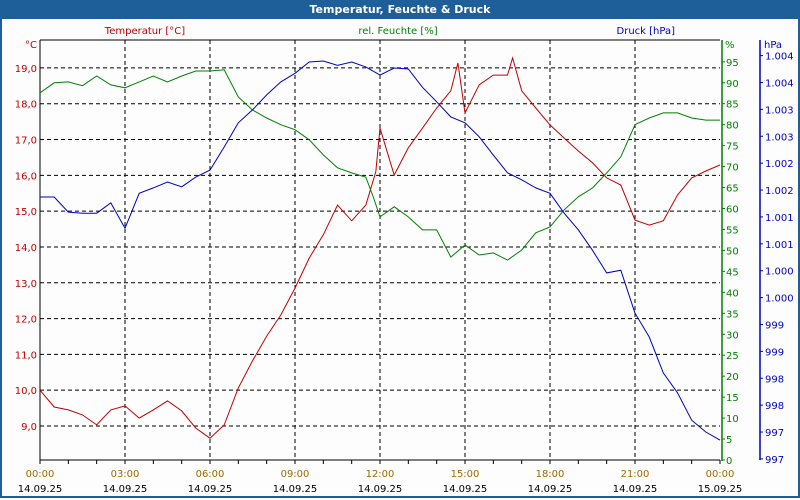 This screenshot has width=800, height=500. Describe the element at coordinates (26, 355) in the screenshot. I see `temperature-tick-label: 11,0` at that location.